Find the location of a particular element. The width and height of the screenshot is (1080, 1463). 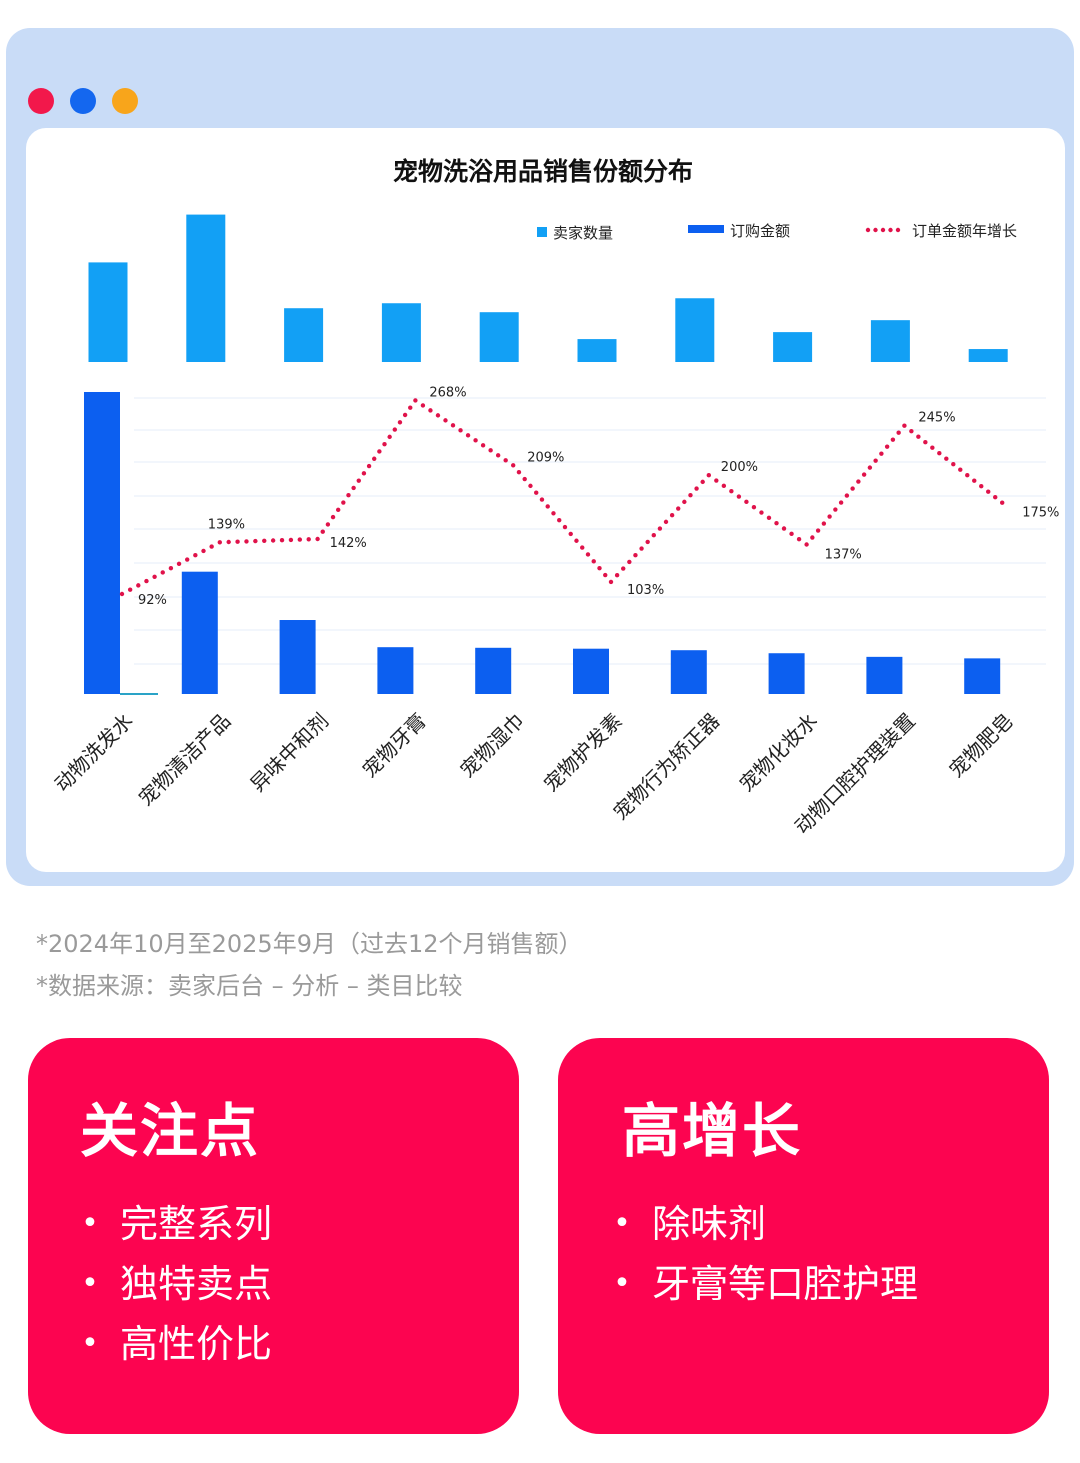

growth-value-label: 142% is located at coordinates (348, 543).